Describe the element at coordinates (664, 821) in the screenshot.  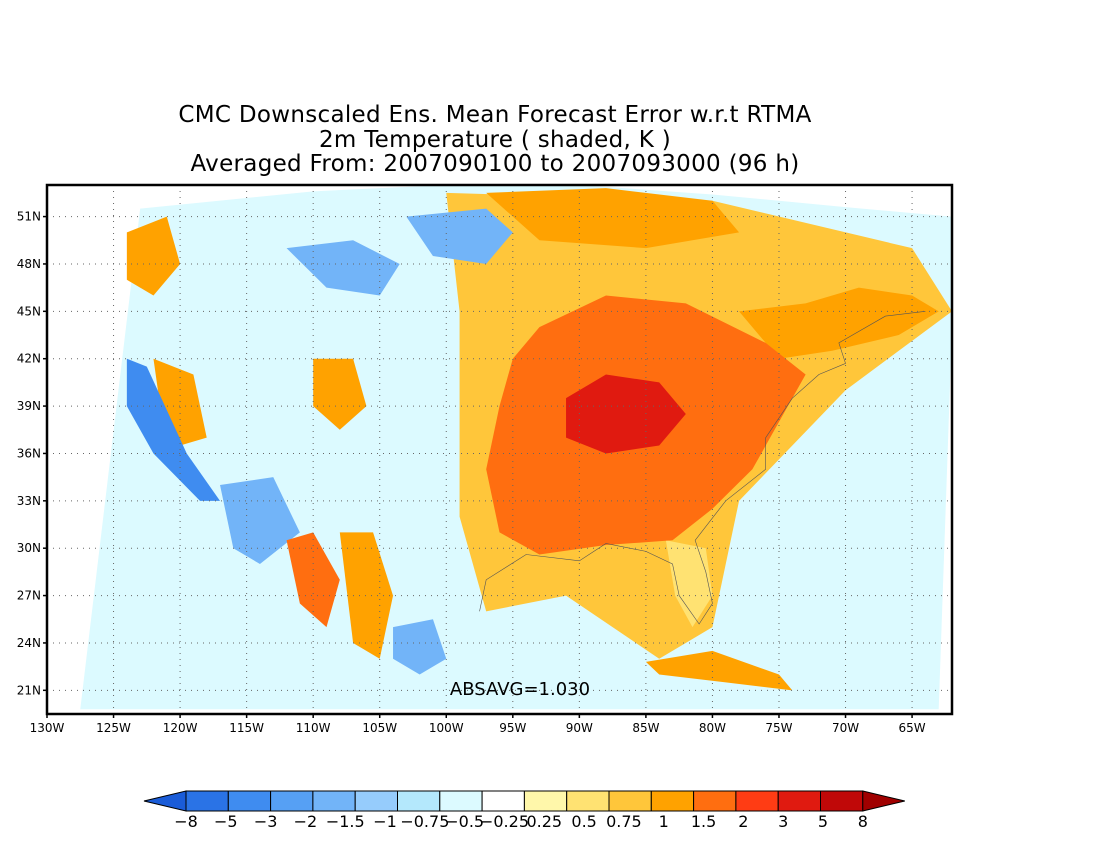
I see `colorbar-label: 1` at that location.